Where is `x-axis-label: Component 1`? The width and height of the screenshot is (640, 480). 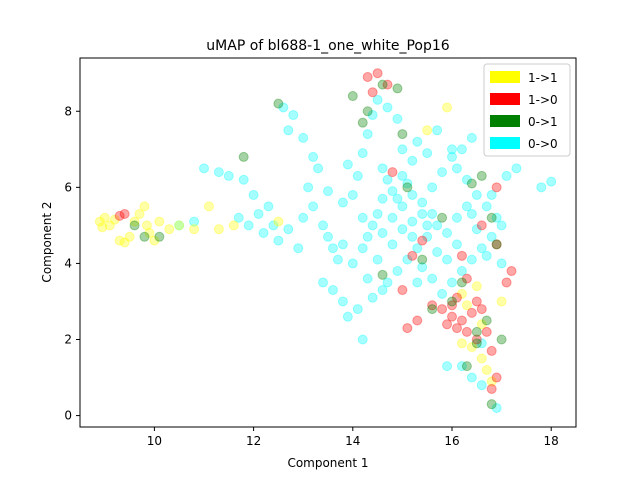 x-axis-label: Component 1 is located at coordinates (327, 463).